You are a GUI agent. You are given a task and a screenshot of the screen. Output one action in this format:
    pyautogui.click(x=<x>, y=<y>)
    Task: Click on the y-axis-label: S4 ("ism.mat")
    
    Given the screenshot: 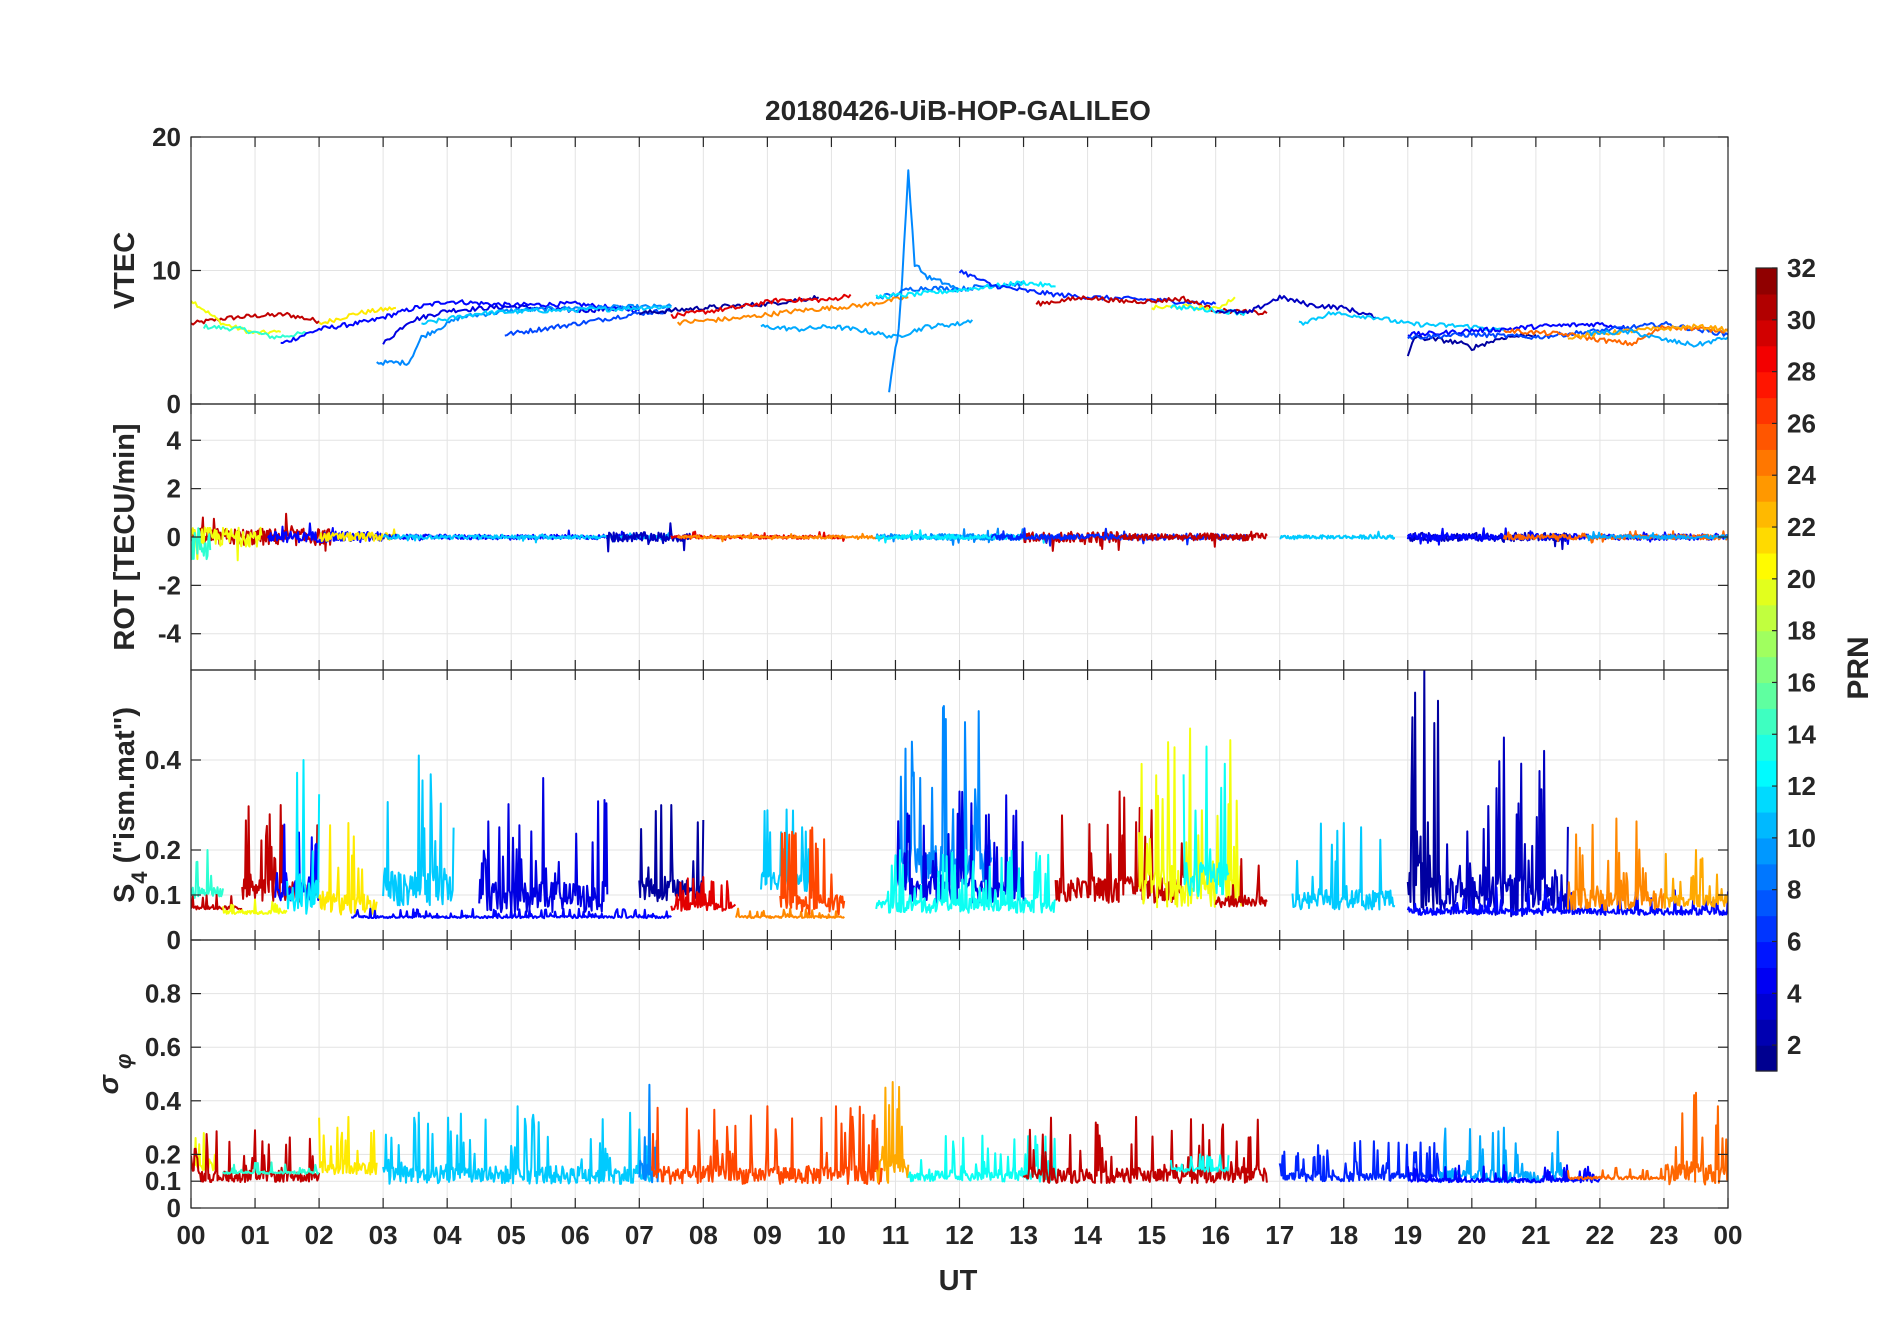 What is the action you would take?
    pyautogui.click(x=130, y=805)
    